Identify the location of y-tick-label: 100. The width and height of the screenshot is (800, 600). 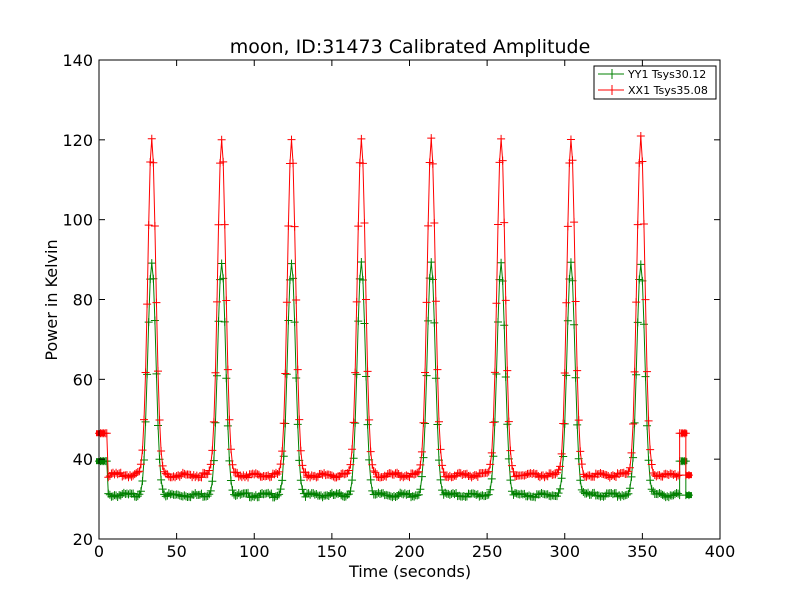
(77, 220).